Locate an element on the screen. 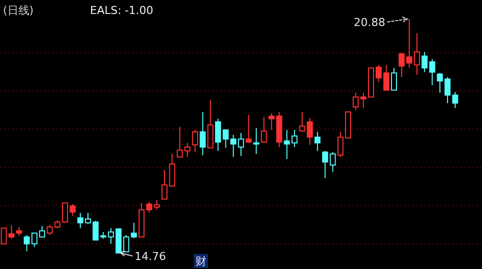 The width and height of the screenshot is (482, 269). text: EALS: -1.00 is located at coordinates (122, 10).